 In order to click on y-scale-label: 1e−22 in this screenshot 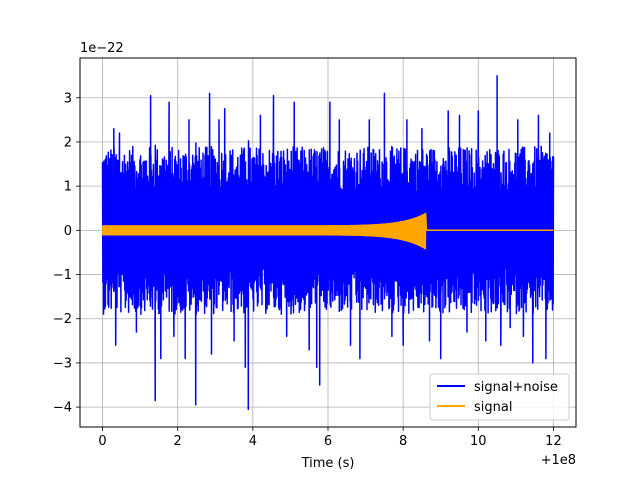, I will do `click(102, 48)`.